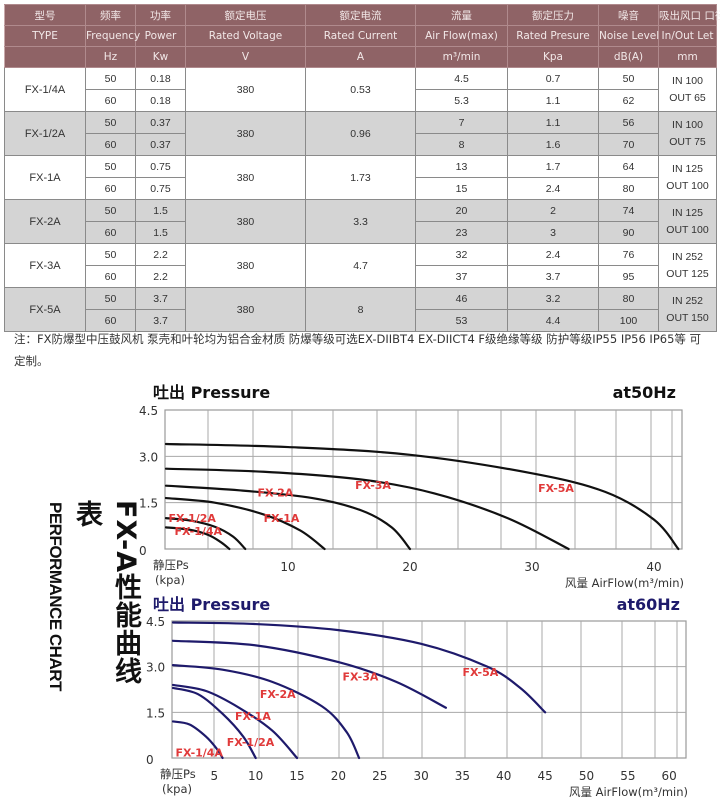 Image resolution: width=720 pixels, height=804 pixels. I want to click on airflow-cell: 32, so click(461, 254).